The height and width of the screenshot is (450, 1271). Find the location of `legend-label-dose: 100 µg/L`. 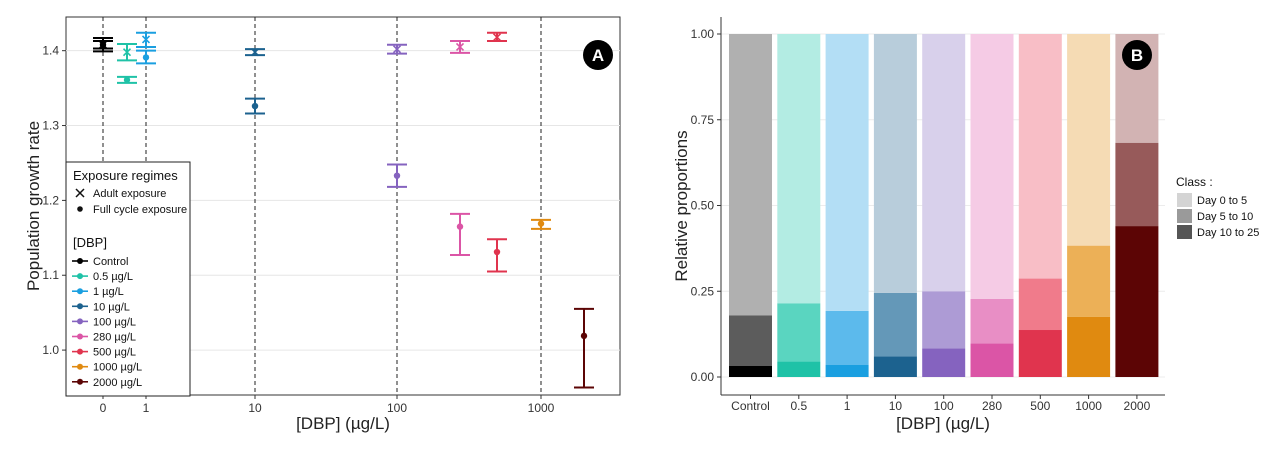

legend-label-dose: 100 µg/L is located at coordinates (114, 322).